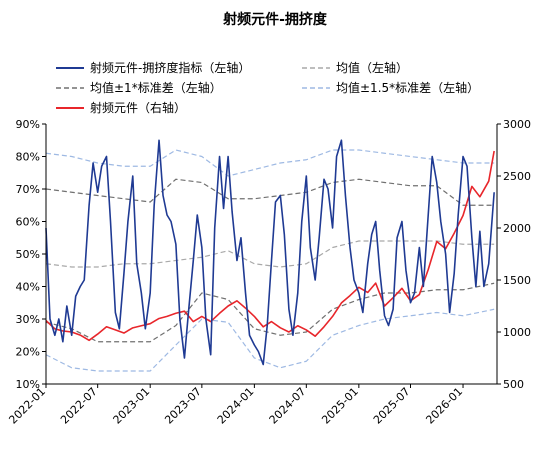  What do you see at coordinates (340, 406) in the screenshot?
I see `x-tick-label: 2025-01` at bounding box center [340, 406].